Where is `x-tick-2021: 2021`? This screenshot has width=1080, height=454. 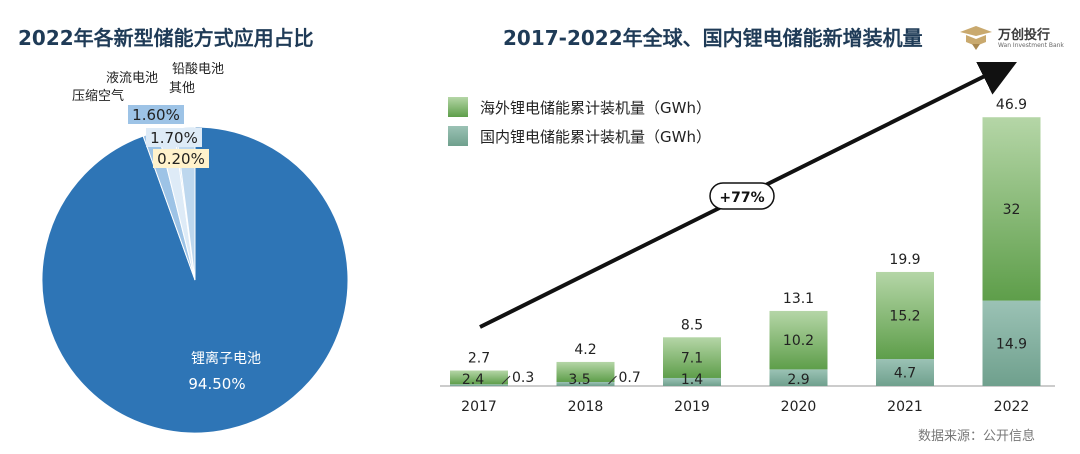 x-tick-2021: 2021 is located at coordinates (905, 407).